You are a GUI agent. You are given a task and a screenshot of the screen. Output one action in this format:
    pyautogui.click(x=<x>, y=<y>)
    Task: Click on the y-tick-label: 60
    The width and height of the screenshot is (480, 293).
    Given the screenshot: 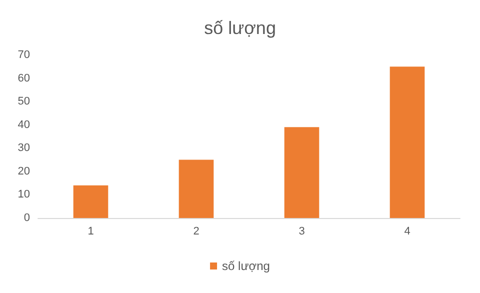 What is the action you would take?
    pyautogui.click(x=24, y=78)
    